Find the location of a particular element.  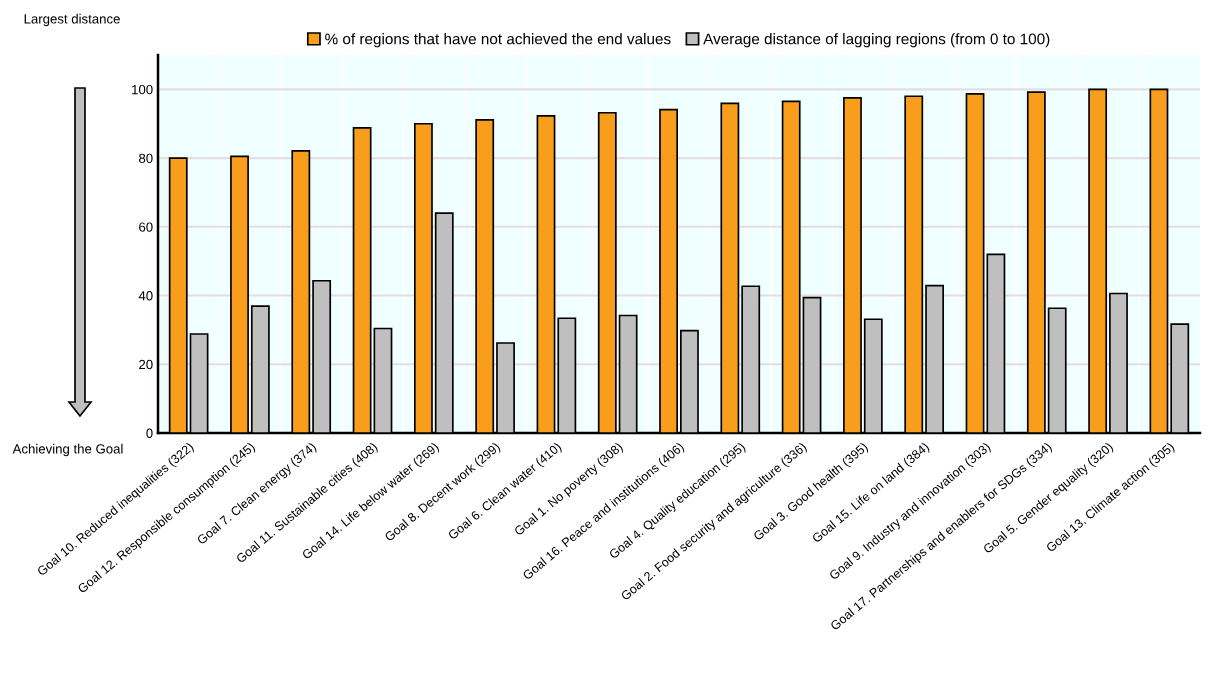

text: Achieving the Goal is located at coordinates (67, 450).